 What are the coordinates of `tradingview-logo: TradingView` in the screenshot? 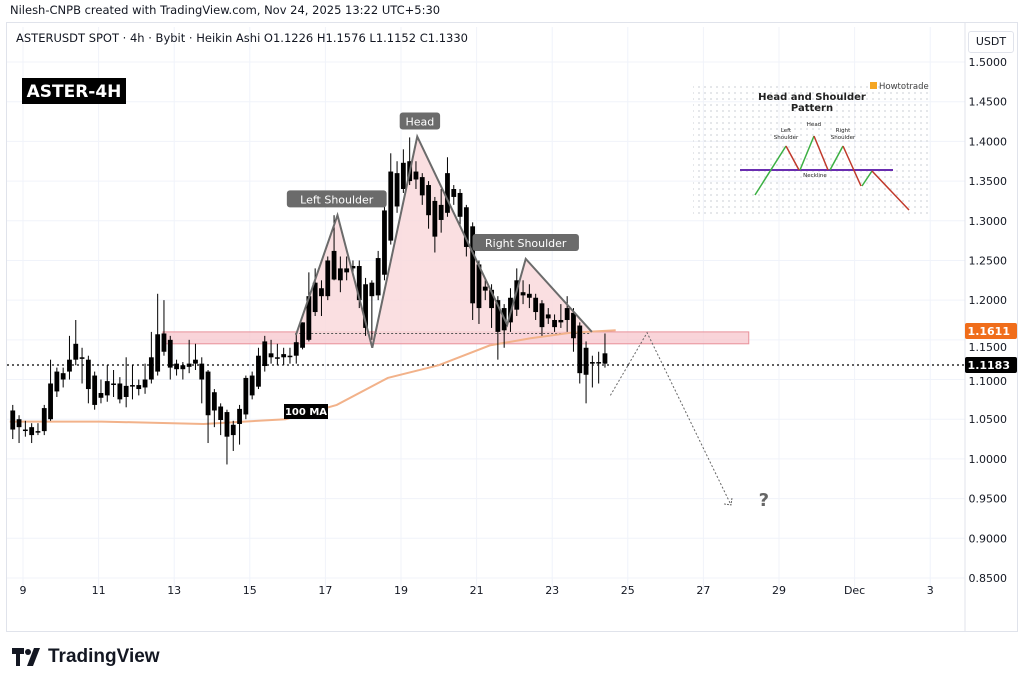 It's located at (86, 657).